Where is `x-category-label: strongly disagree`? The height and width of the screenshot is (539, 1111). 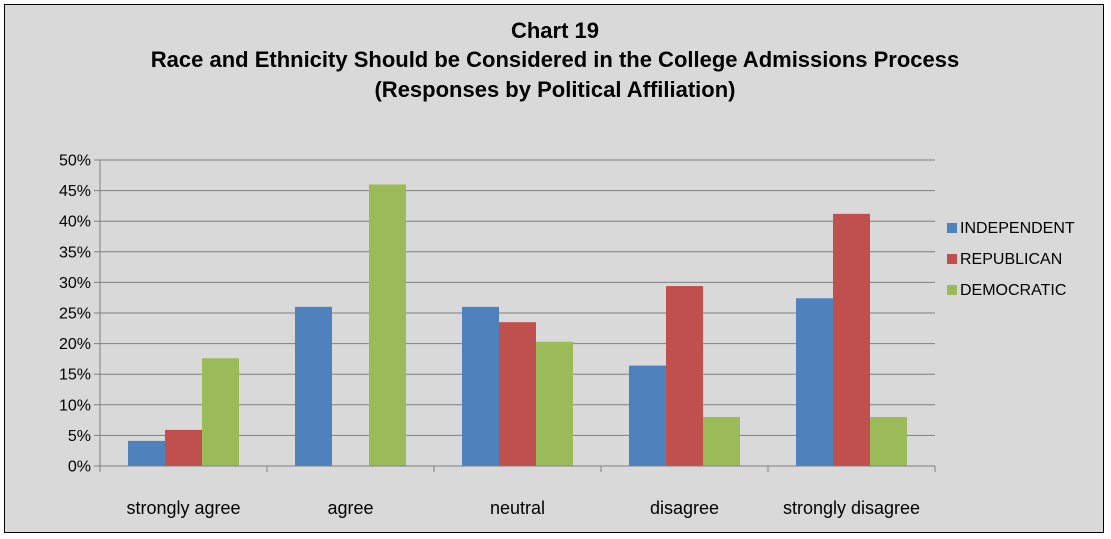 x-category-label: strongly disagree is located at coordinates (851, 508).